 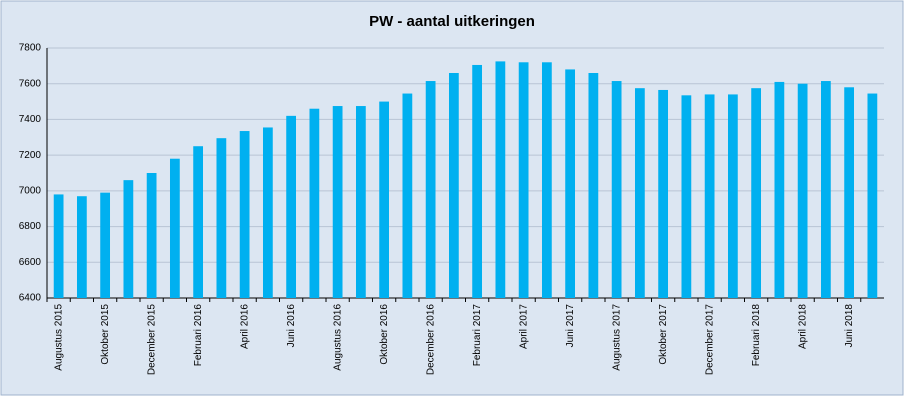 I want to click on y-tick-label: 7000, so click(x=30, y=190).